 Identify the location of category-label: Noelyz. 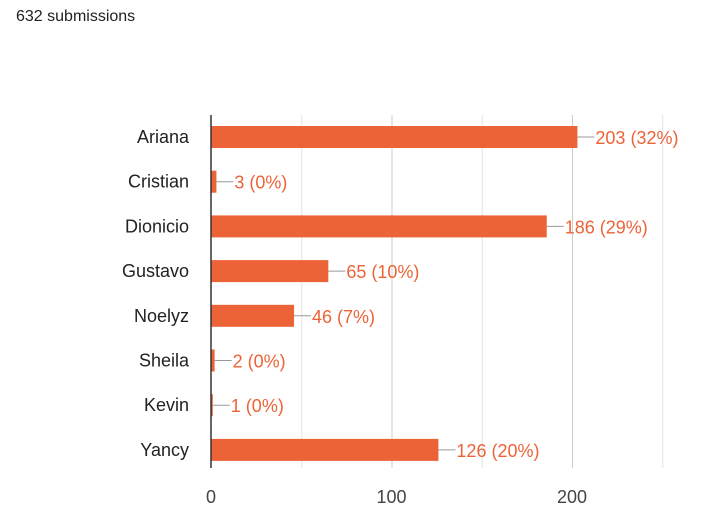
(161, 316).